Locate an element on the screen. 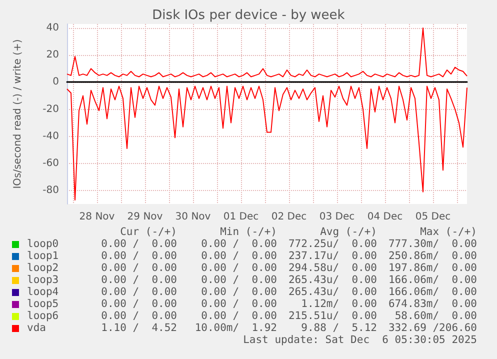  legend-label: vda is located at coordinates (36, 328).